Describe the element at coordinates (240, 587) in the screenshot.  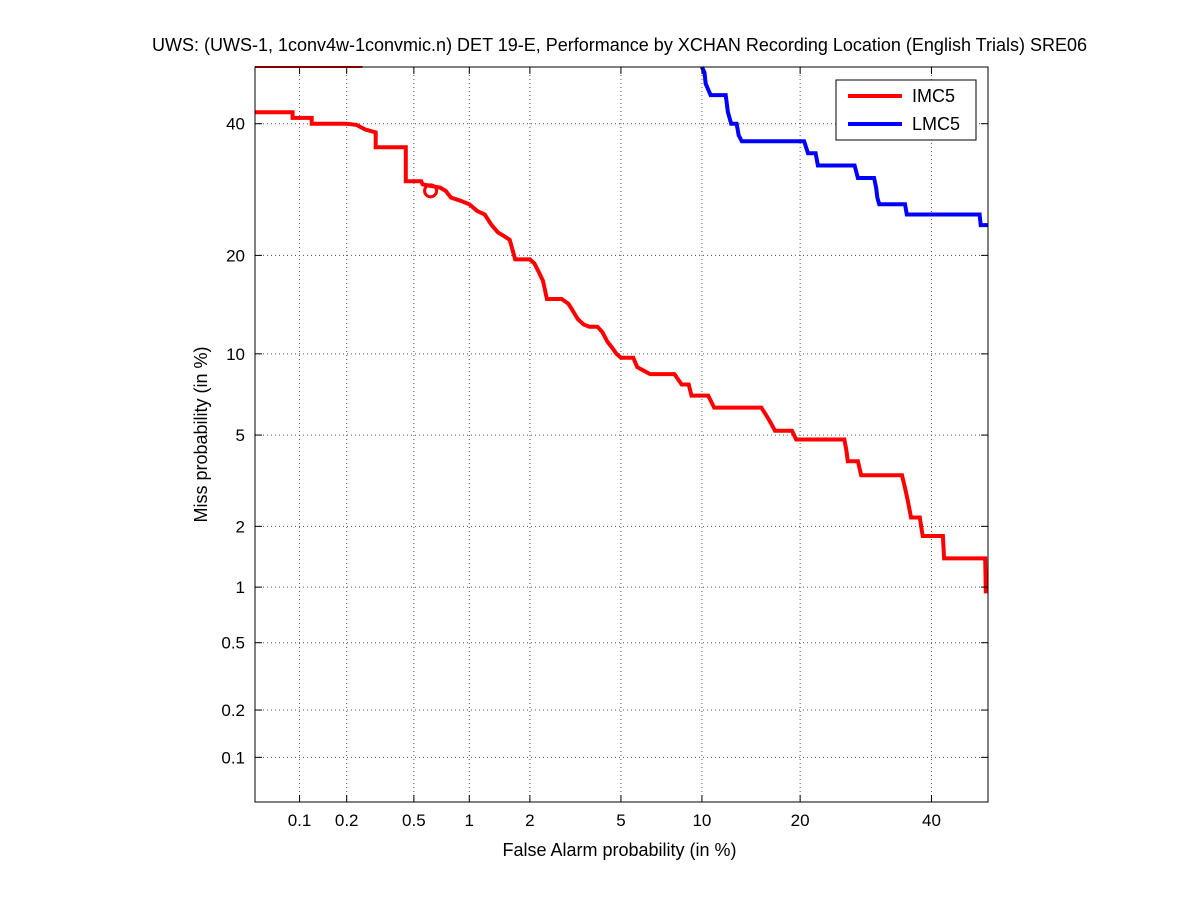
I see `y-tick-label: 1` at that location.